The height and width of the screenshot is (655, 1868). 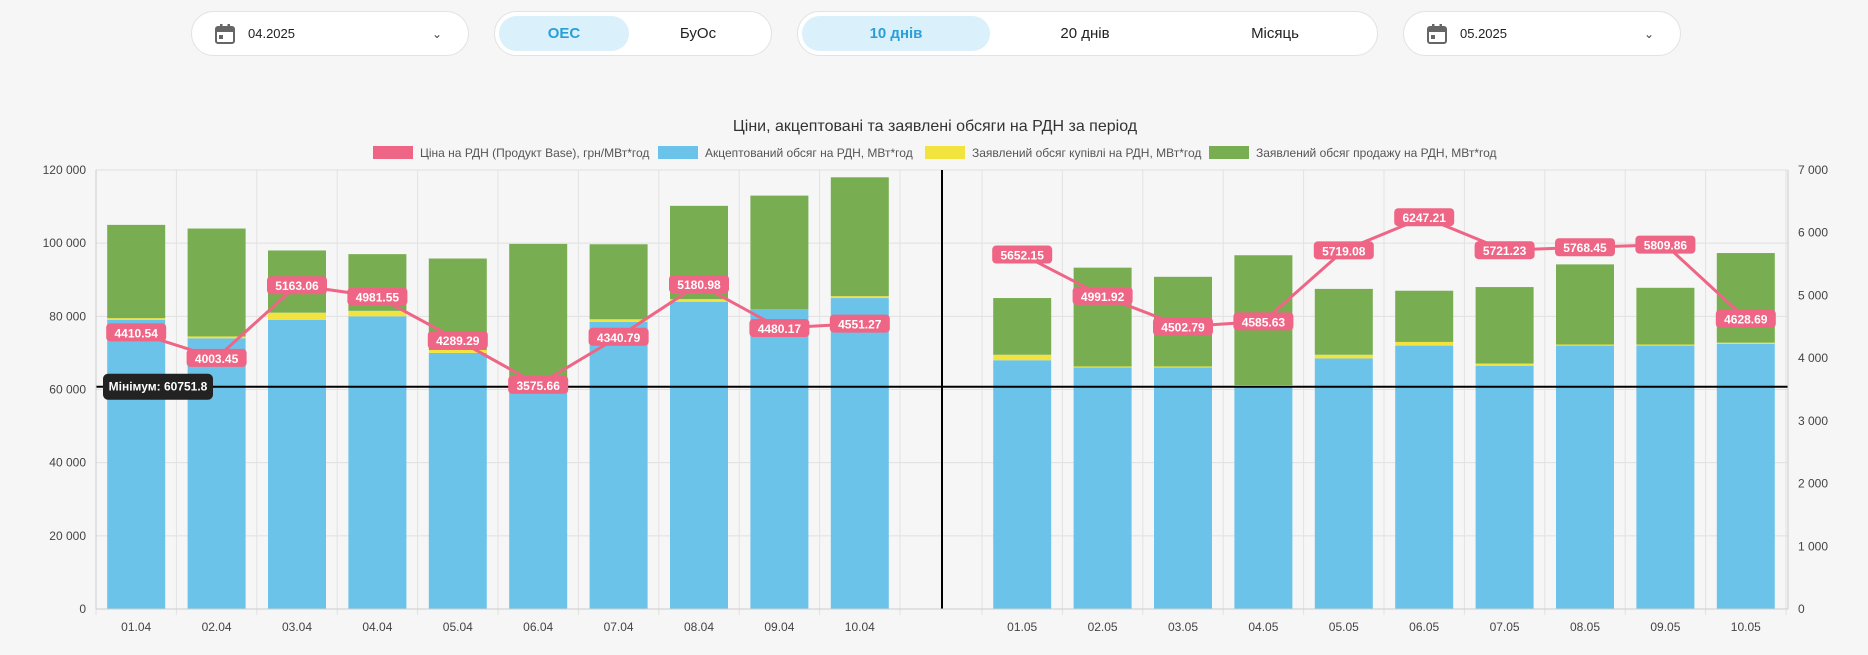 What do you see at coordinates (896, 33) in the screenshot?
I see `period-option-10-days: 10 днів` at bounding box center [896, 33].